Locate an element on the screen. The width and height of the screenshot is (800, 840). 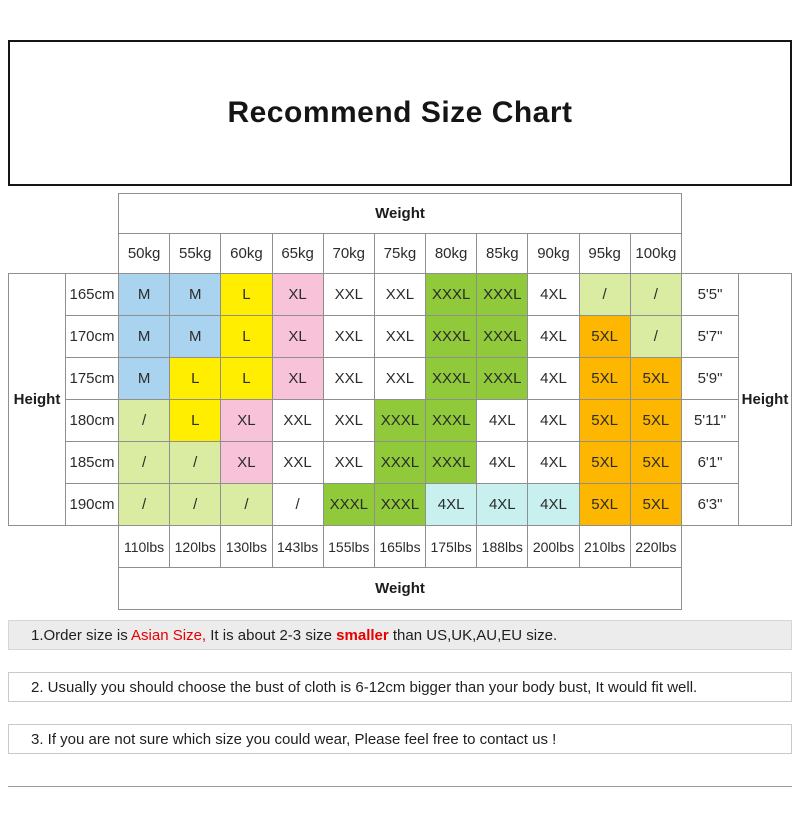
height-ft-label: 6'1" is located at coordinates (710, 462).